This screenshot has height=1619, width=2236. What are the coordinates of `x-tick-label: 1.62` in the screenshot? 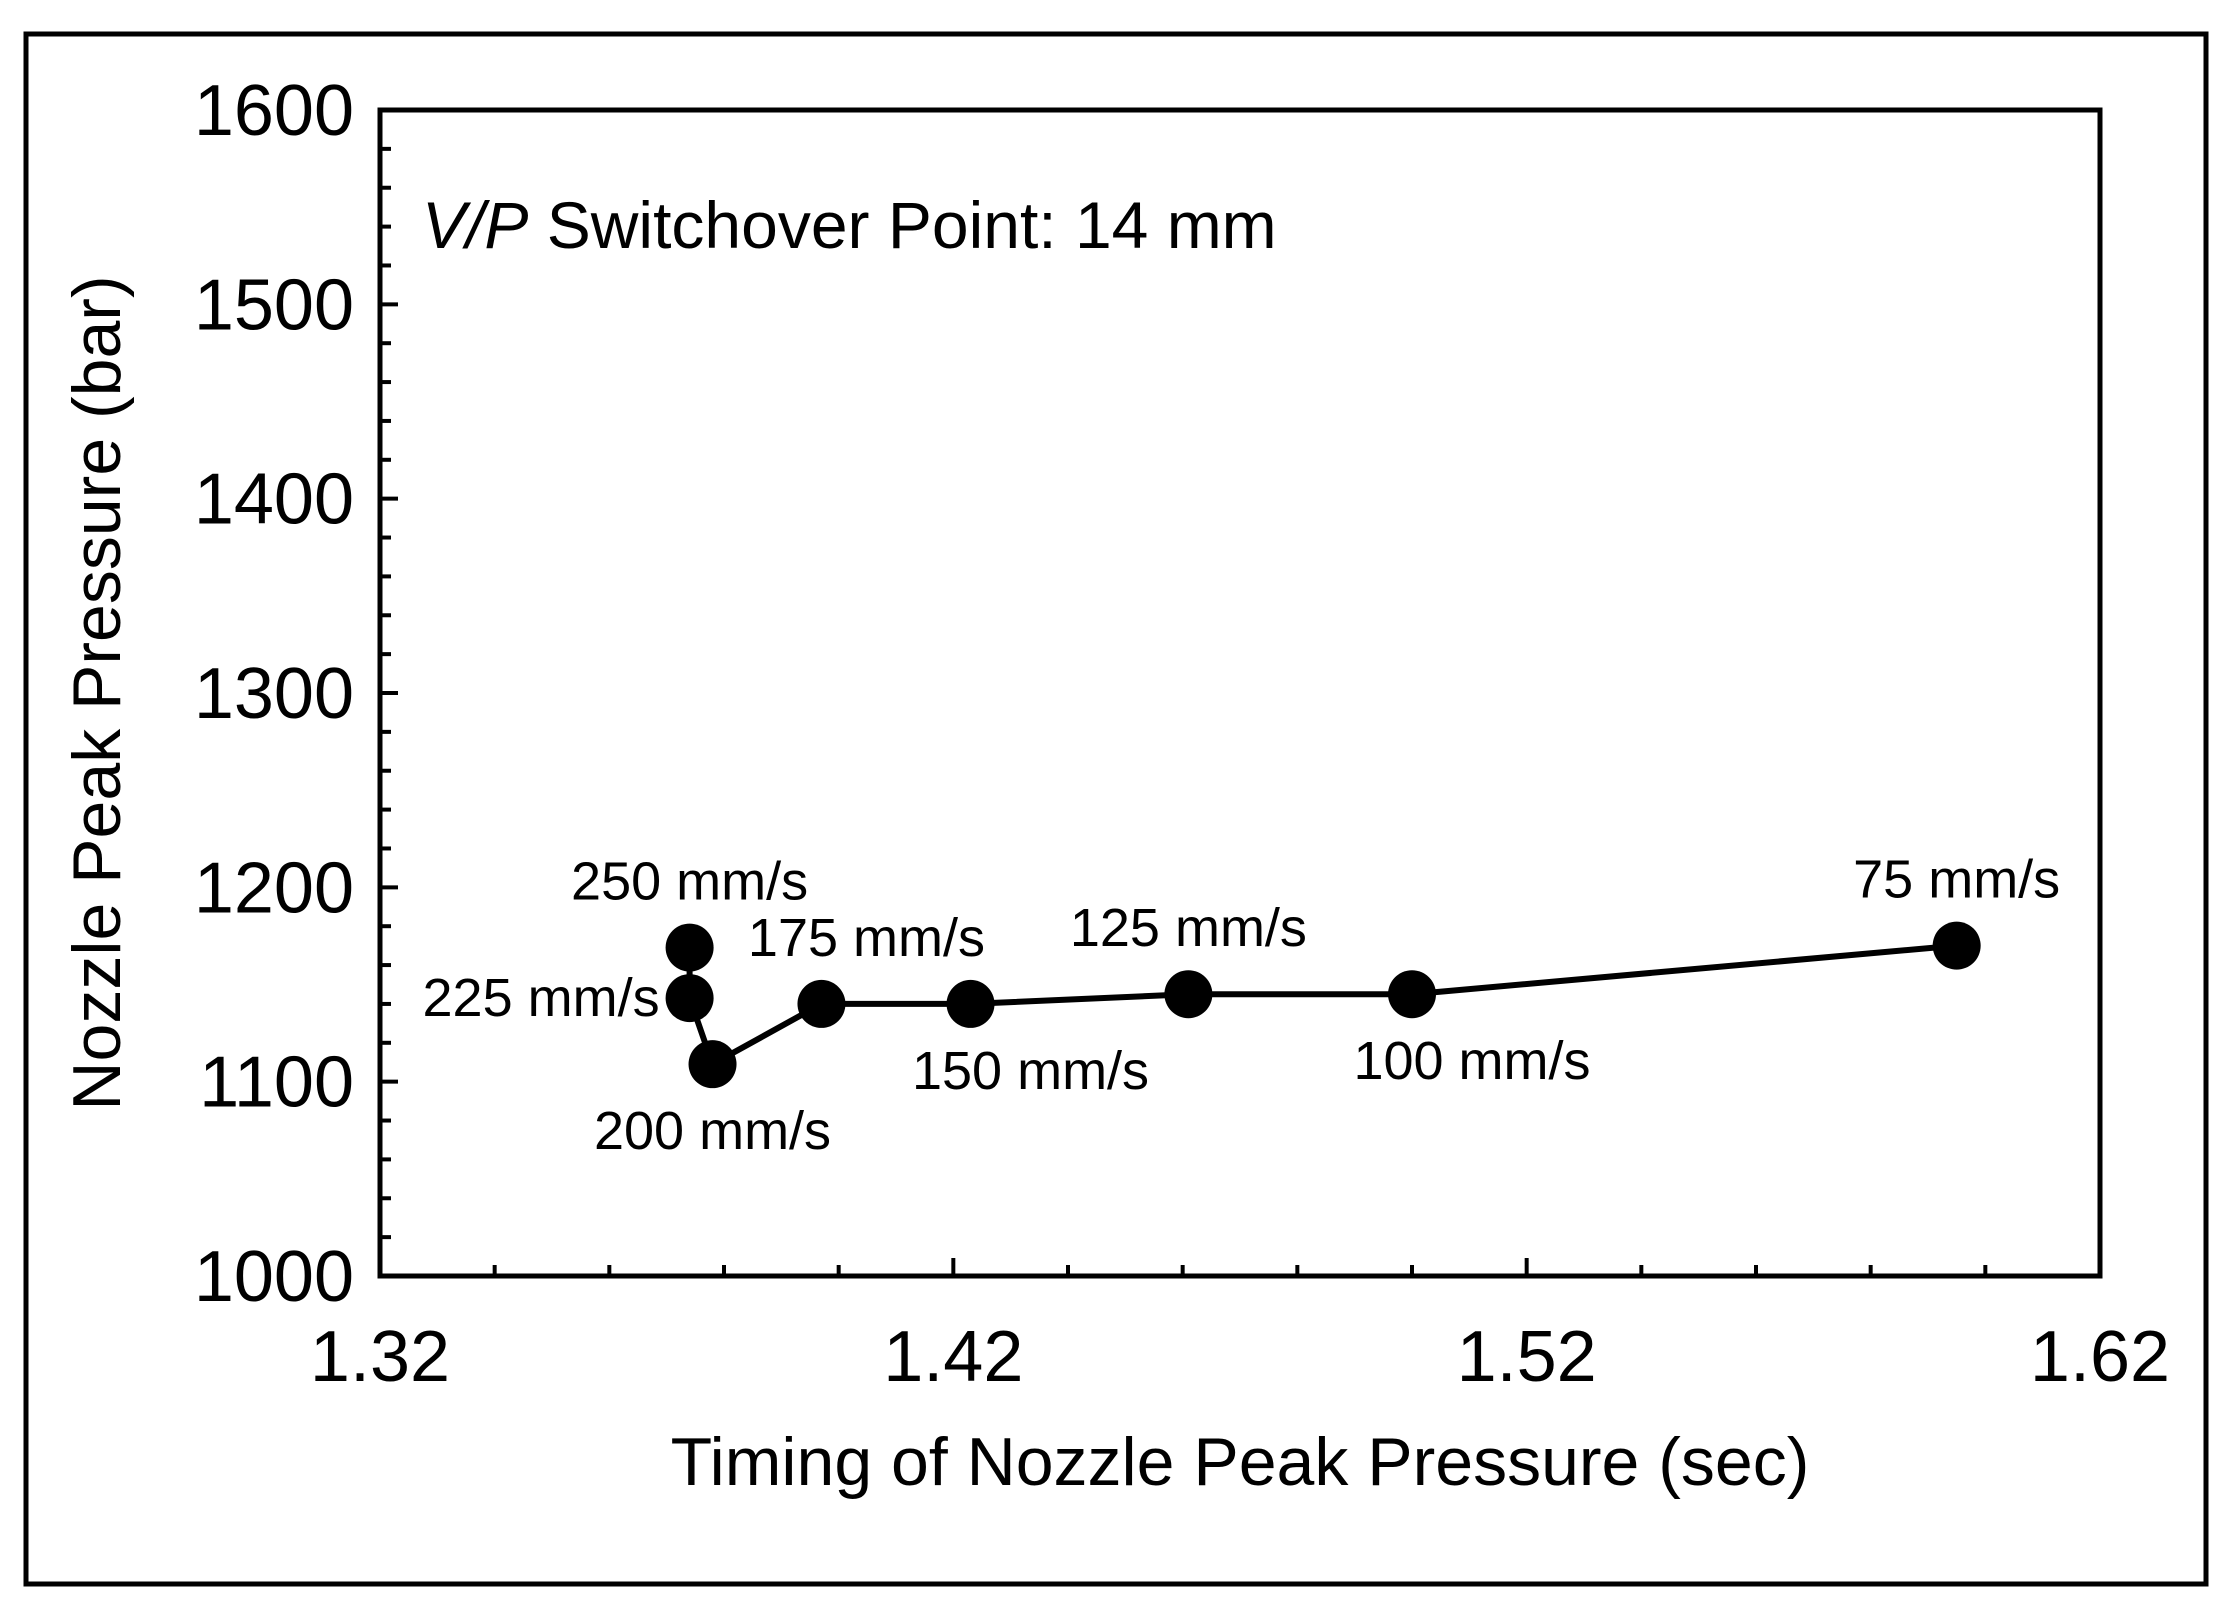 It's located at (2100, 1357).